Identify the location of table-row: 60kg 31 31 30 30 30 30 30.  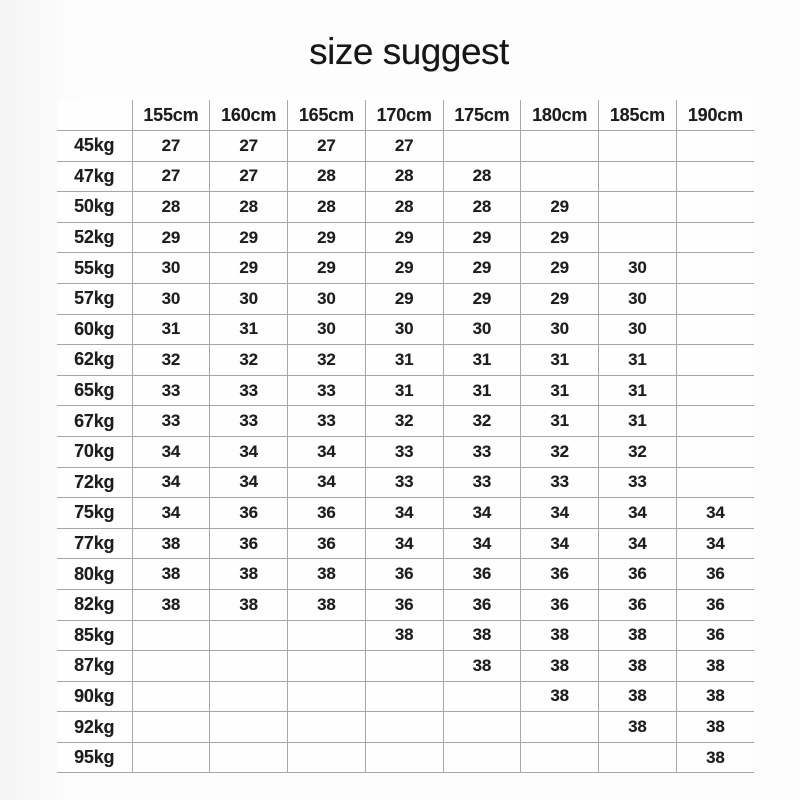
(405, 330).